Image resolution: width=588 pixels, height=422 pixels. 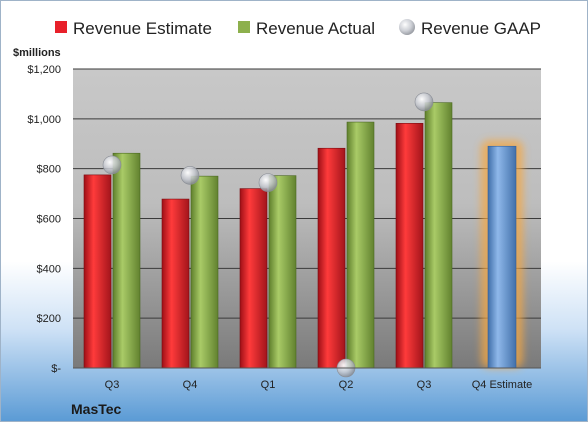 I want to click on legend-swatch-revenue-estimate, so click(x=61, y=27).